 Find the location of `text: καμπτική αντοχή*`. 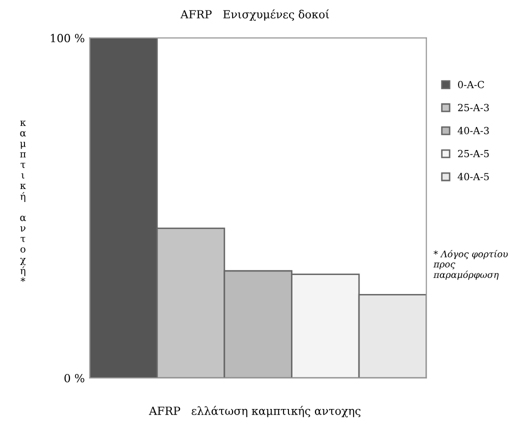

text: καμπτική αντοχή* is located at coordinates (23, 201).